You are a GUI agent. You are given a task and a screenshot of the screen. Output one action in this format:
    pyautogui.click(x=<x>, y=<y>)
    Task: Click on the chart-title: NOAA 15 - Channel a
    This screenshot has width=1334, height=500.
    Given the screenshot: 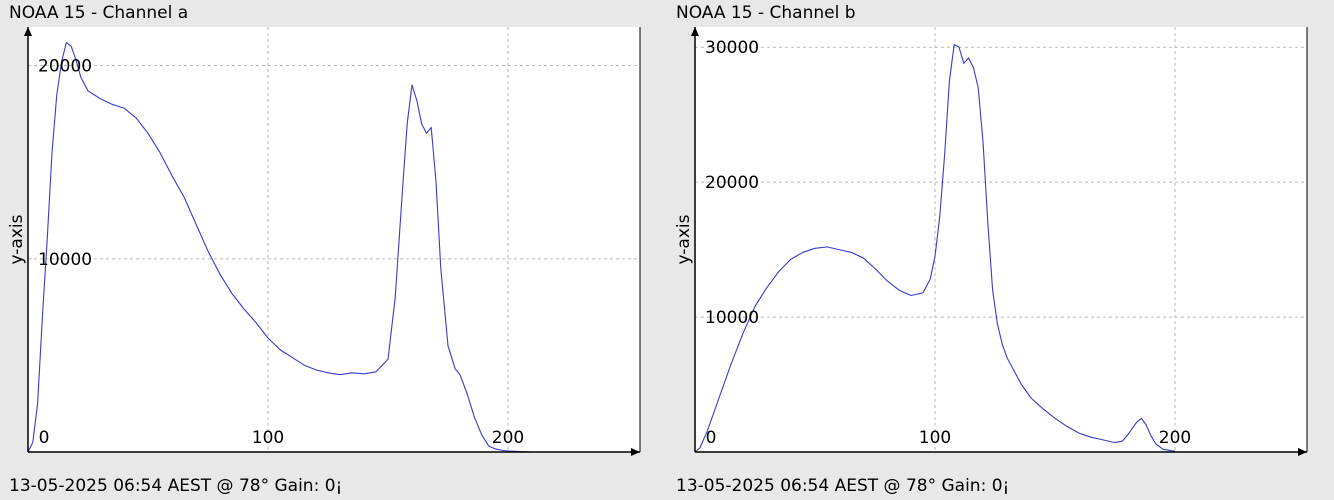 What is the action you would take?
    pyautogui.click(x=99, y=13)
    